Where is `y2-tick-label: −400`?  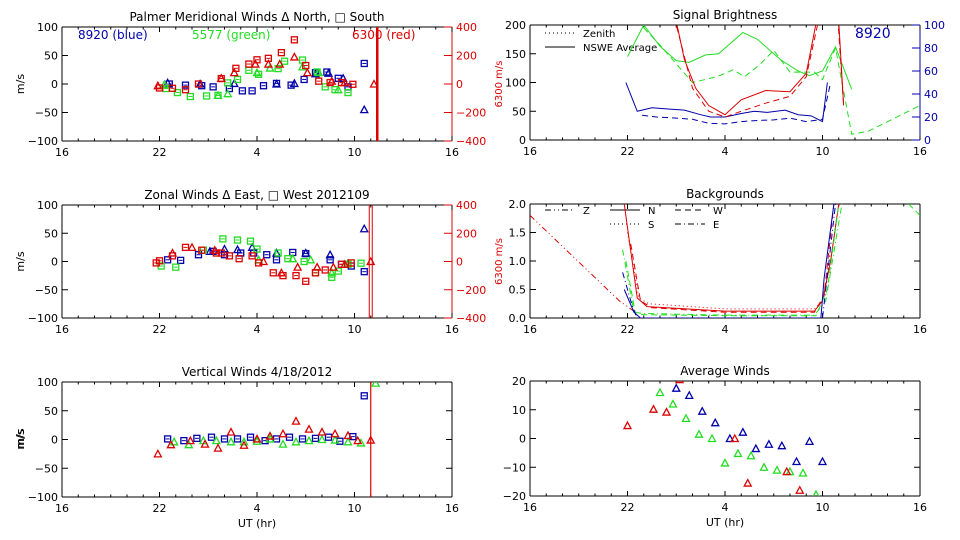 y2-tick-label: −400 is located at coordinates (471, 318).